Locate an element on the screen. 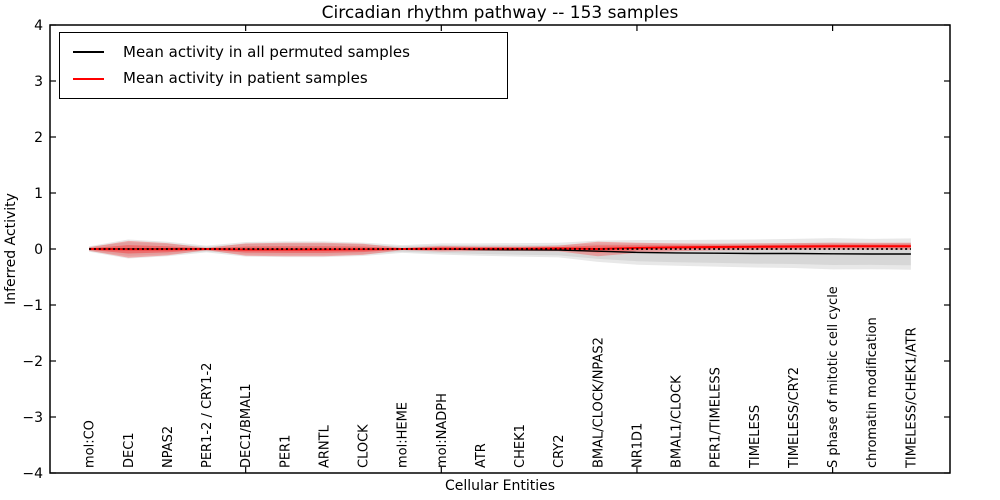 The height and width of the screenshot is (500, 1000). legend-entry-permuted: Mean activity in all permuted samples is located at coordinates (290, 51).